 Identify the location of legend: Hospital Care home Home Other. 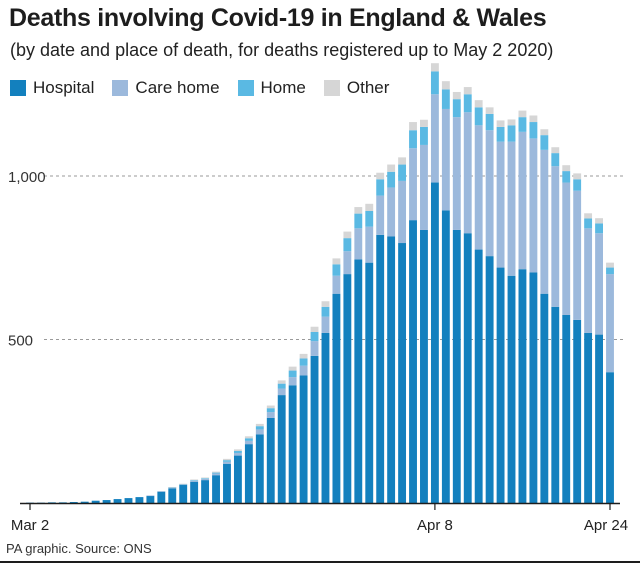
(208, 88).